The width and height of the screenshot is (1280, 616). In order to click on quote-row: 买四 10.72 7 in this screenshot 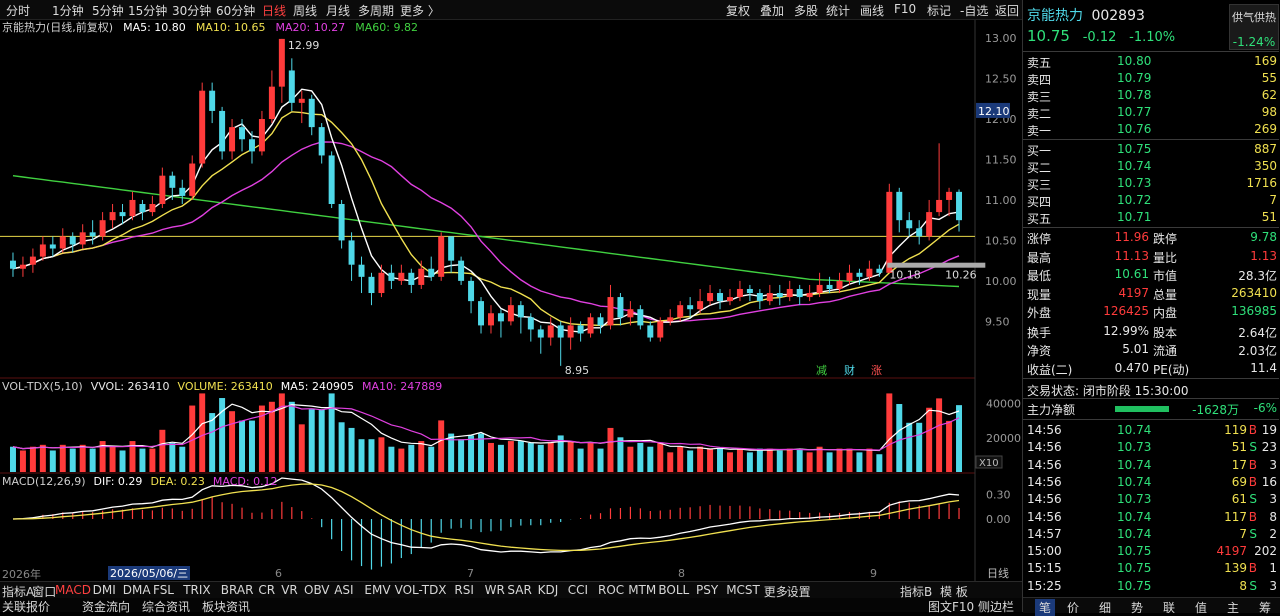, I will do `click(1151, 200)`.